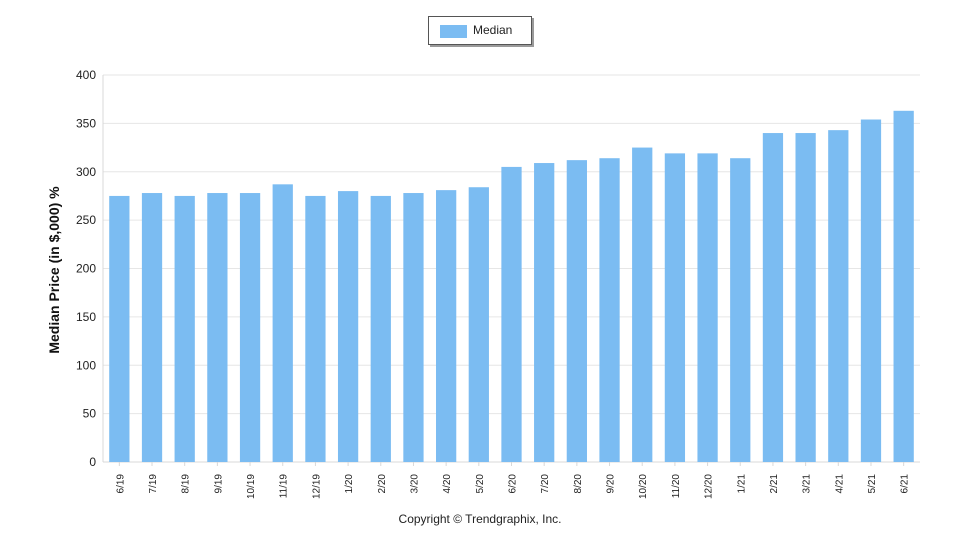  What do you see at coordinates (349, 484) in the screenshot?
I see `x-tick-label: 1/20` at bounding box center [349, 484].